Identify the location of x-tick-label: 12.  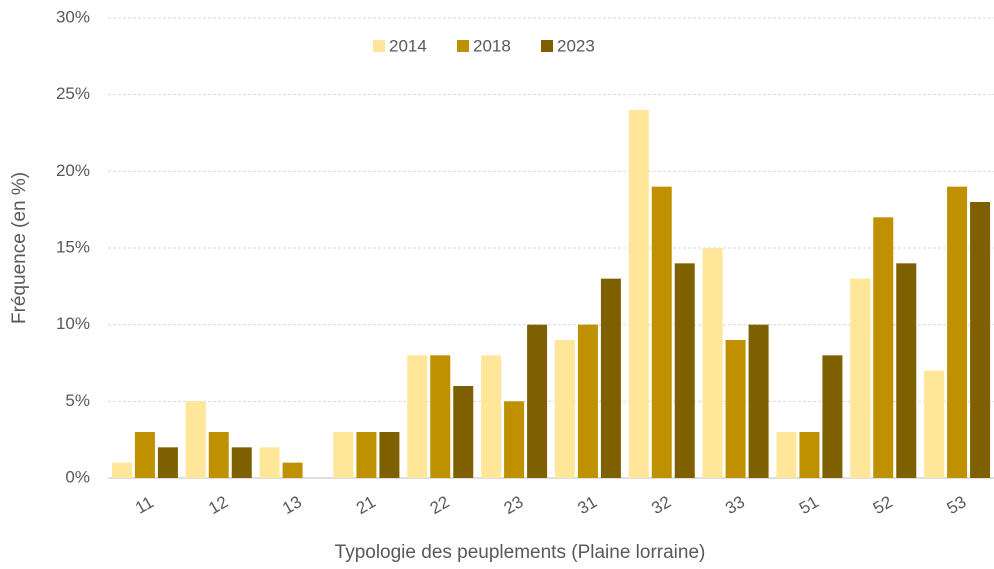
(218, 505).